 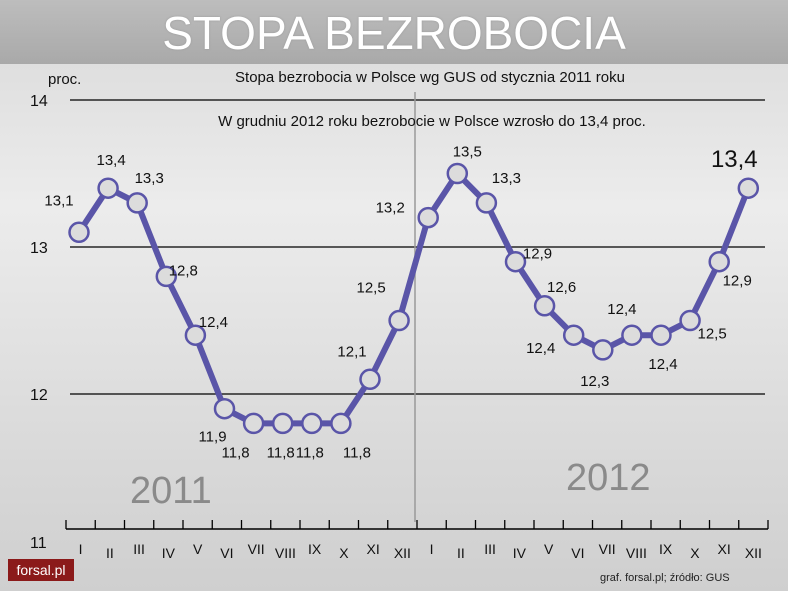 I want to click on value-label: 12,6, so click(x=561, y=287).